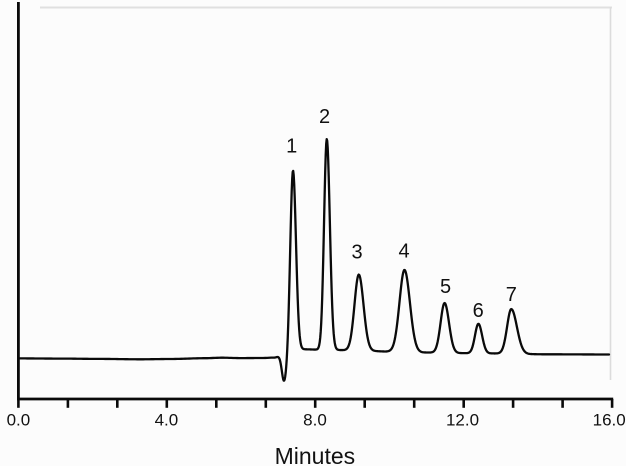 Image resolution: width=626 pixels, height=466 pixels. Describe the element at coordinates (357, 253) in the screenshot. I see `svg-text: 3` at that location.